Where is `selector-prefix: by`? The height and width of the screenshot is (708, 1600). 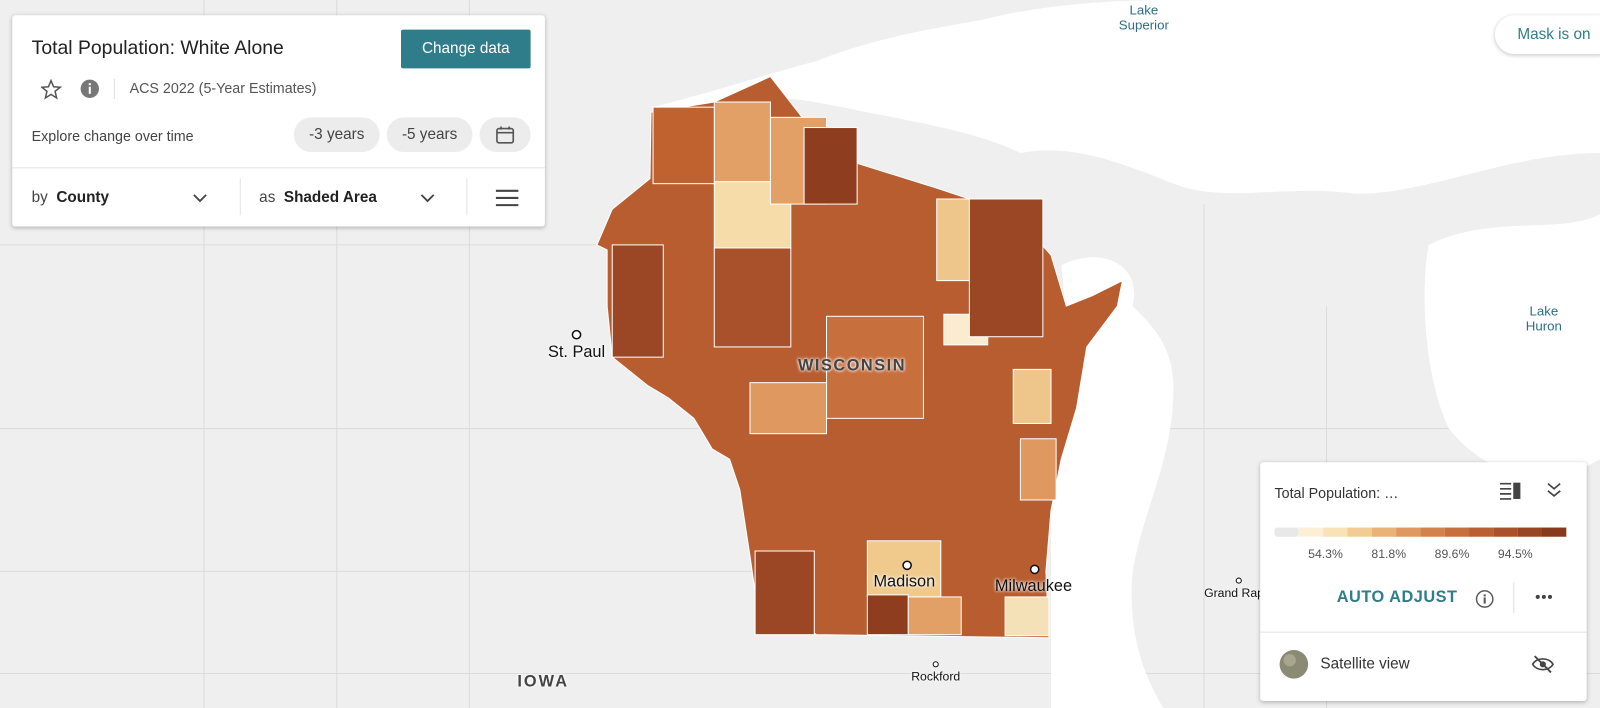 selector-prefix: by is located at coordinates (39, 197).